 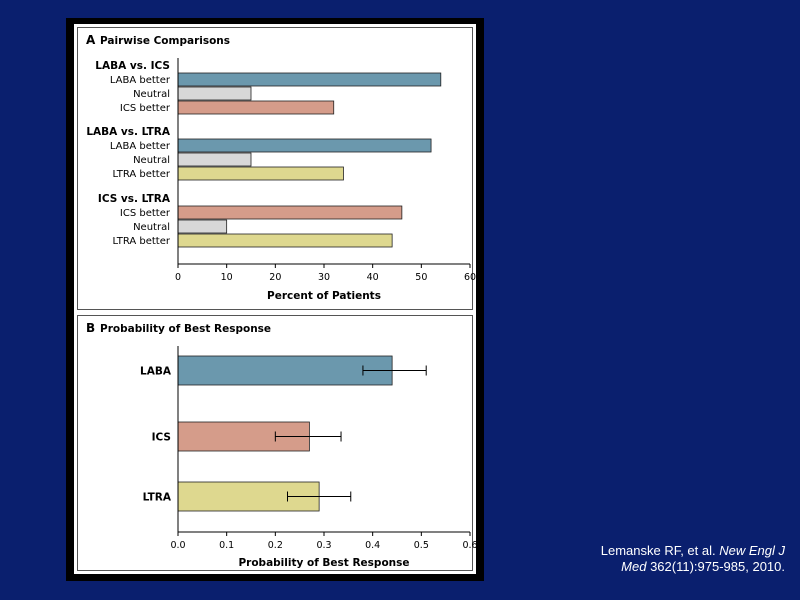 I want to click on category-label: ICS, so click(x=161, y=438).